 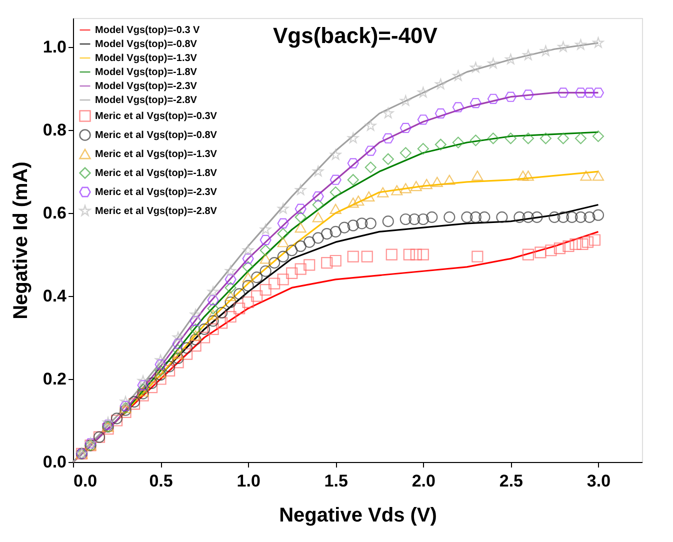 What do you see at coordinates (146, 58) in the screenshot?
I see `legend-label: Model Vgs(top)=-1.3V` at bounding box center [146, 58].